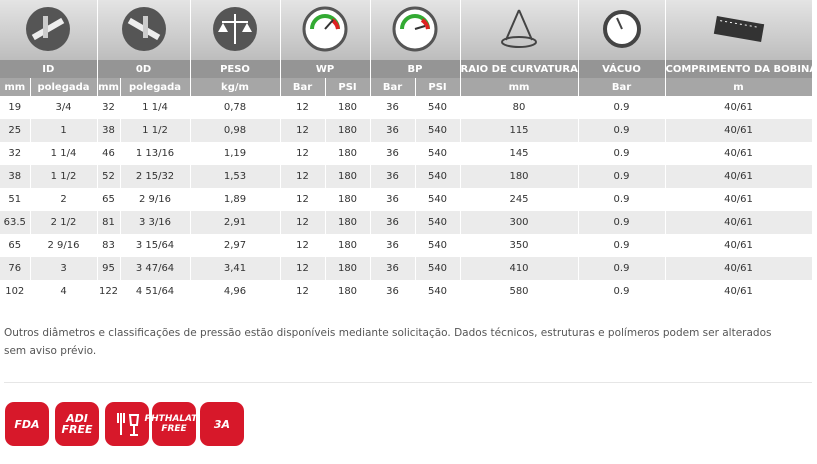 The width and height of the screenshot is (817, 464). Describe the element at coordinates (109, 268) in the screenshot. I see `cell: 95` at that location.